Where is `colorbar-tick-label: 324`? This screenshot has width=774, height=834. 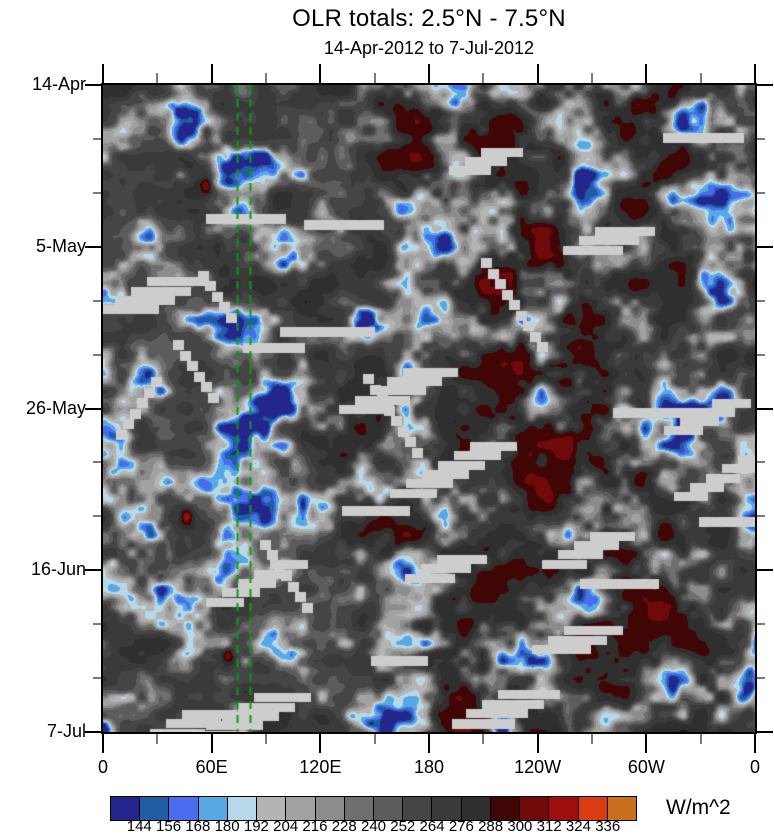 colorbar-tick-label: 324 is located at coordinates (578, 826).